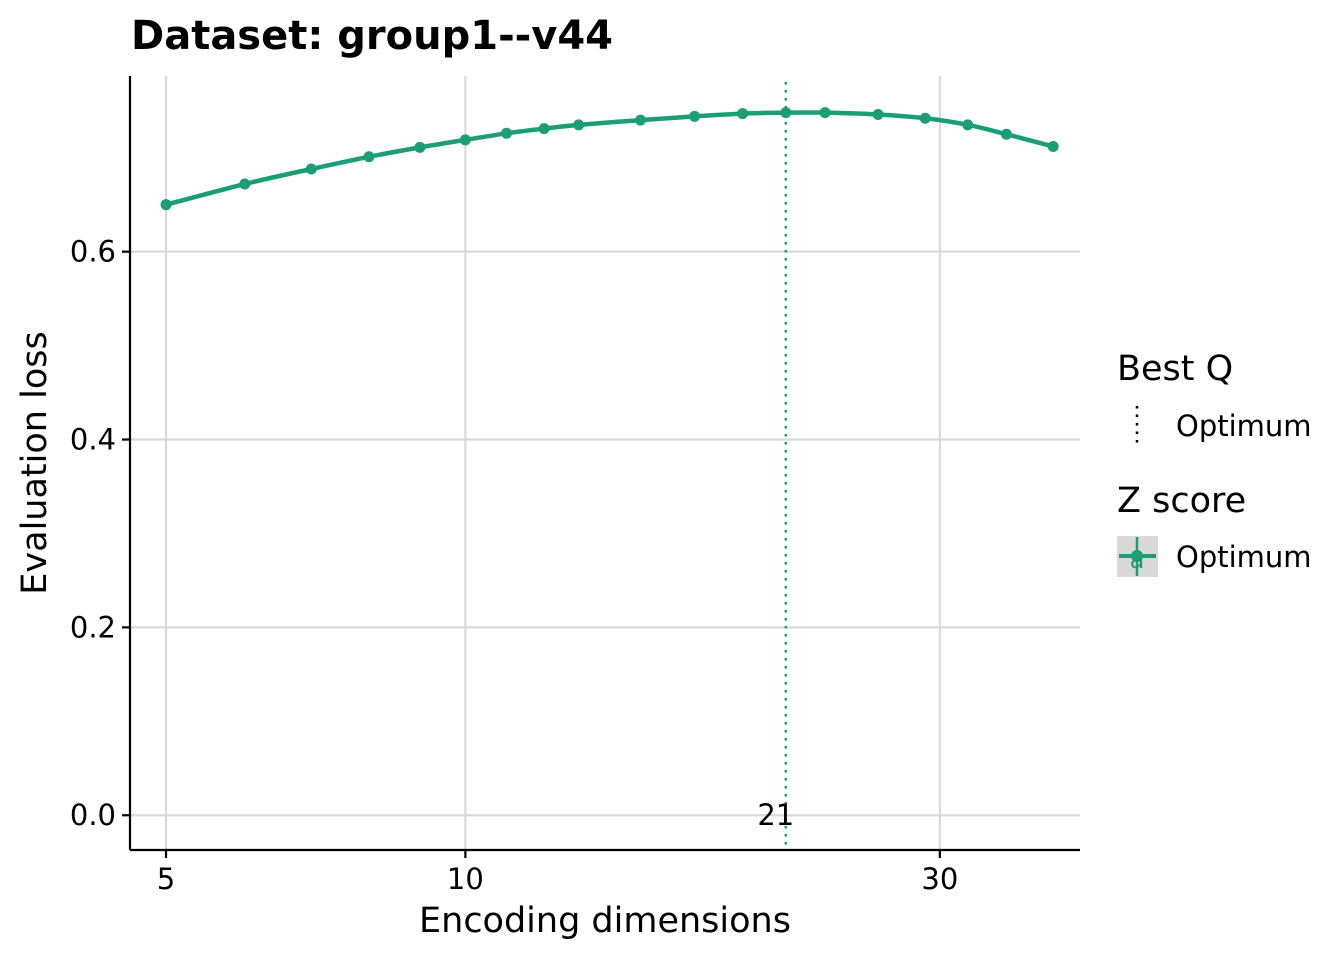 Image resolution: width=1344 pixels, height=965 pixels. I want to click on y-tick-label: 0.4, so click(93, 440).